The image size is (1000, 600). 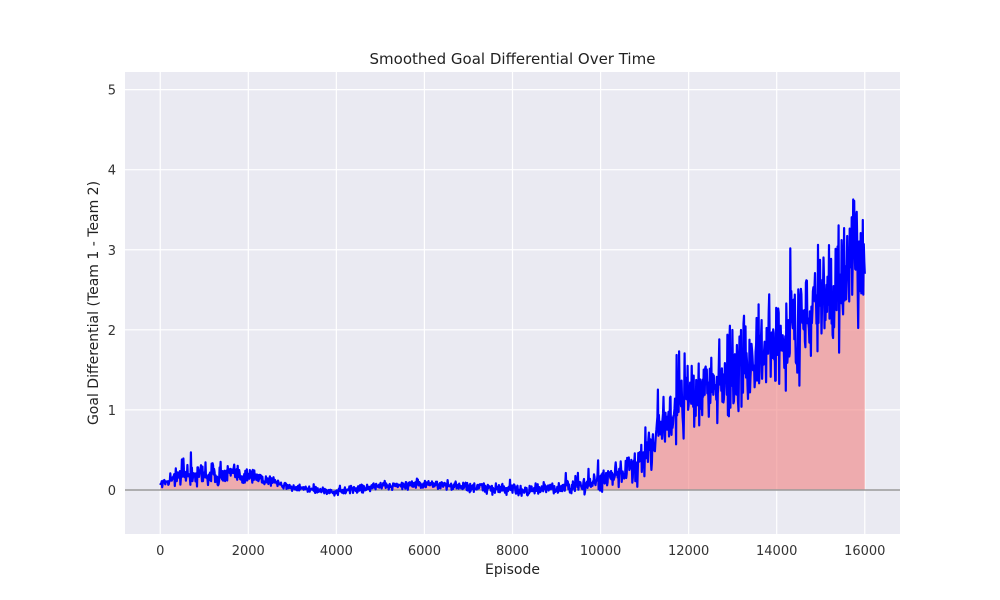 I want to click on y-tick-label: 4, so click(x=112, y=171).